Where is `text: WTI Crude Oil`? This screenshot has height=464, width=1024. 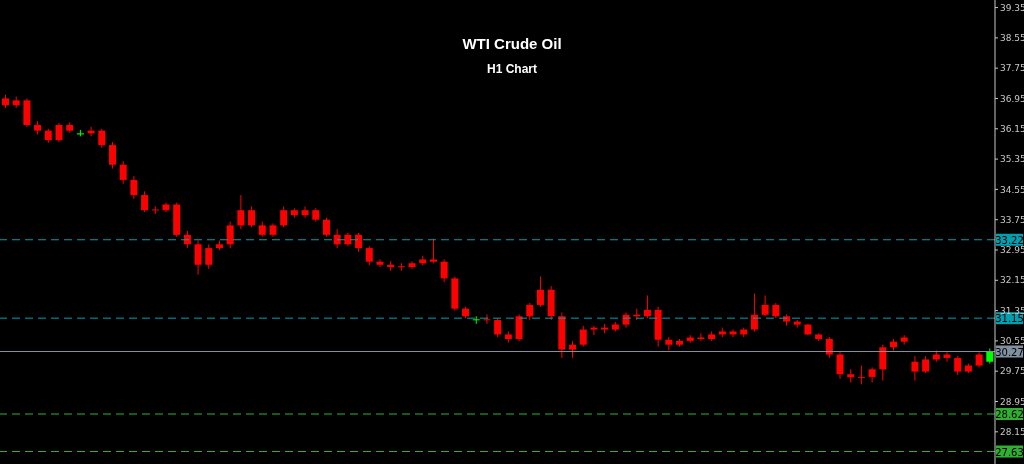
text: WTI Crude Oil is located at coordinates (512, 43).